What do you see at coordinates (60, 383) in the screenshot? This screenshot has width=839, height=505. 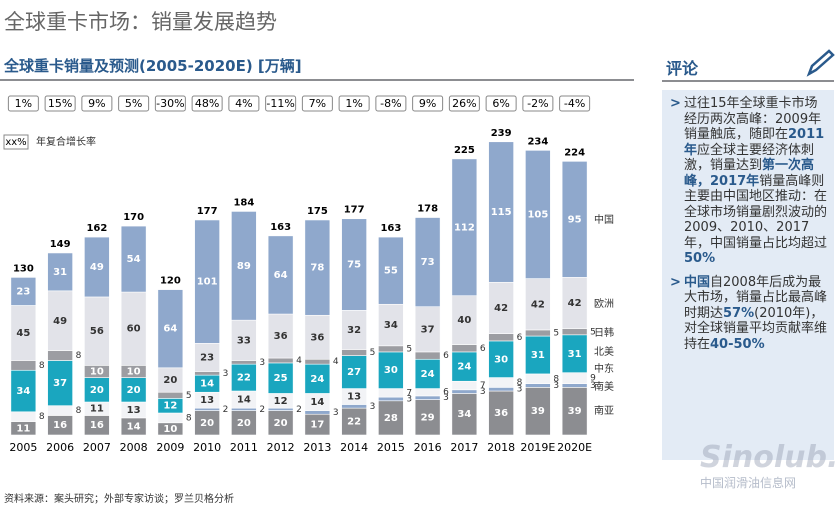 I see `segment-label: 37` at bounding box center [60, 383].